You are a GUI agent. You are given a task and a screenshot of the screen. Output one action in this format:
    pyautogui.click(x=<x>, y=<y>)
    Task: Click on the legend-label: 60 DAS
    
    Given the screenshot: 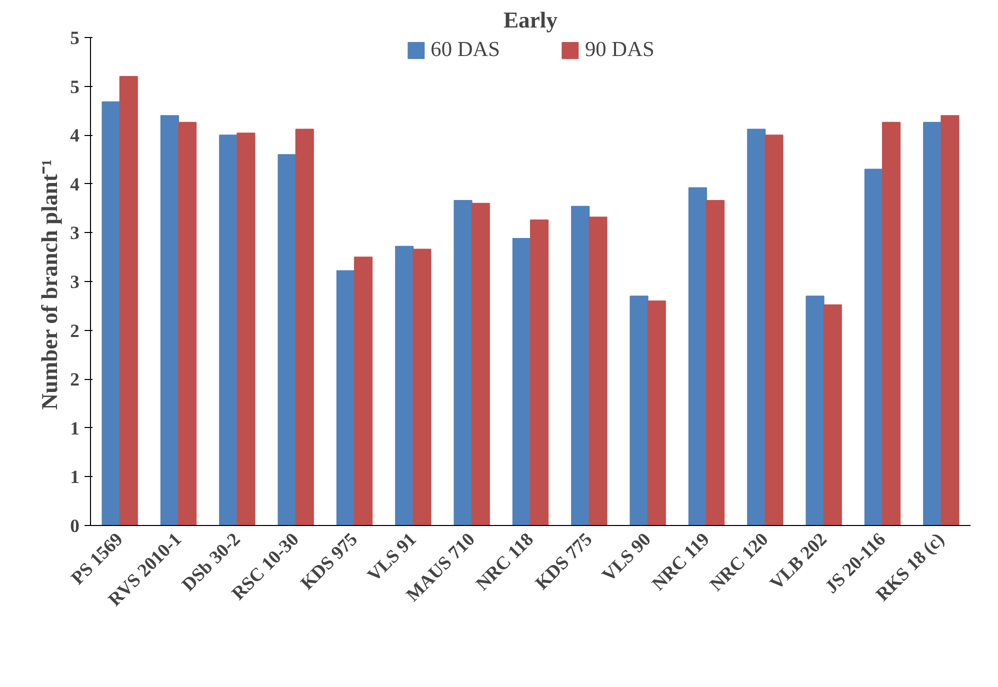 What is the action you would take?
    pyautogui.click(x=465, y=49)
    